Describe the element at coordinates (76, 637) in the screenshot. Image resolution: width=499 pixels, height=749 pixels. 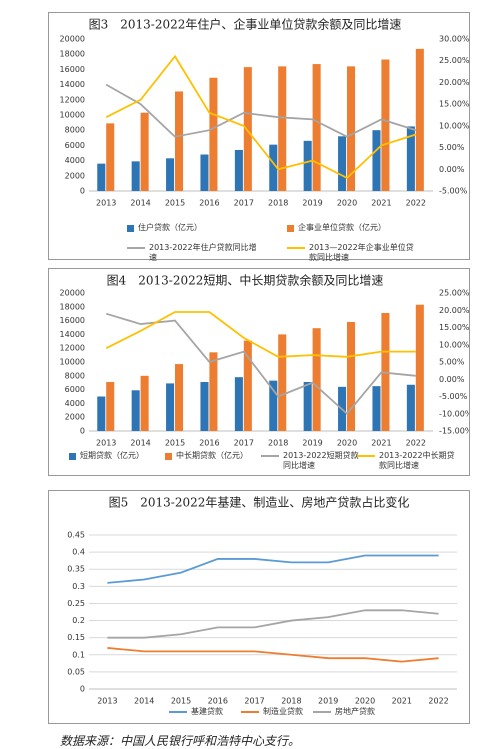
I see `y-tick-label: 0.15` at that location.